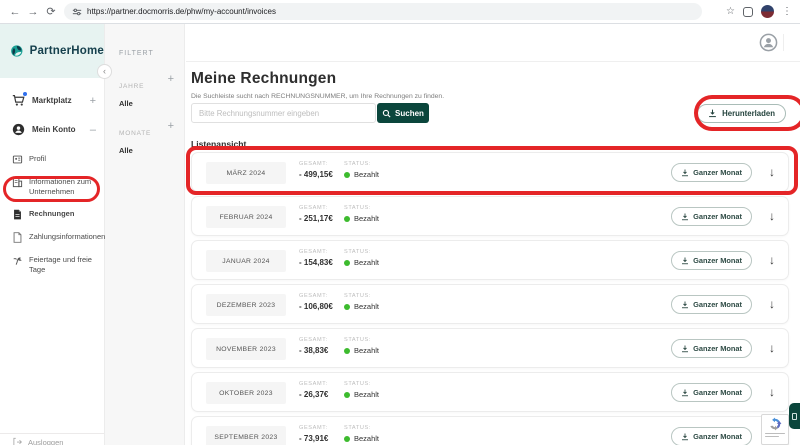 This screenshot has width=800, height=445. What do you see at coordinates (775, 429) in the screenshot?
I see `recaptcha-badge` at bounding box center [775, 429].